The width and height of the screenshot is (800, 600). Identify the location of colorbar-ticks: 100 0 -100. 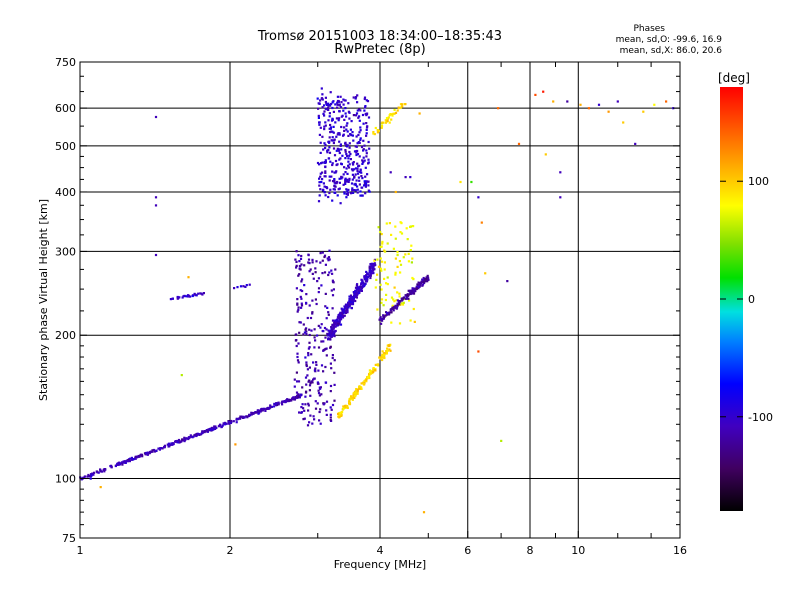
(746, 299).